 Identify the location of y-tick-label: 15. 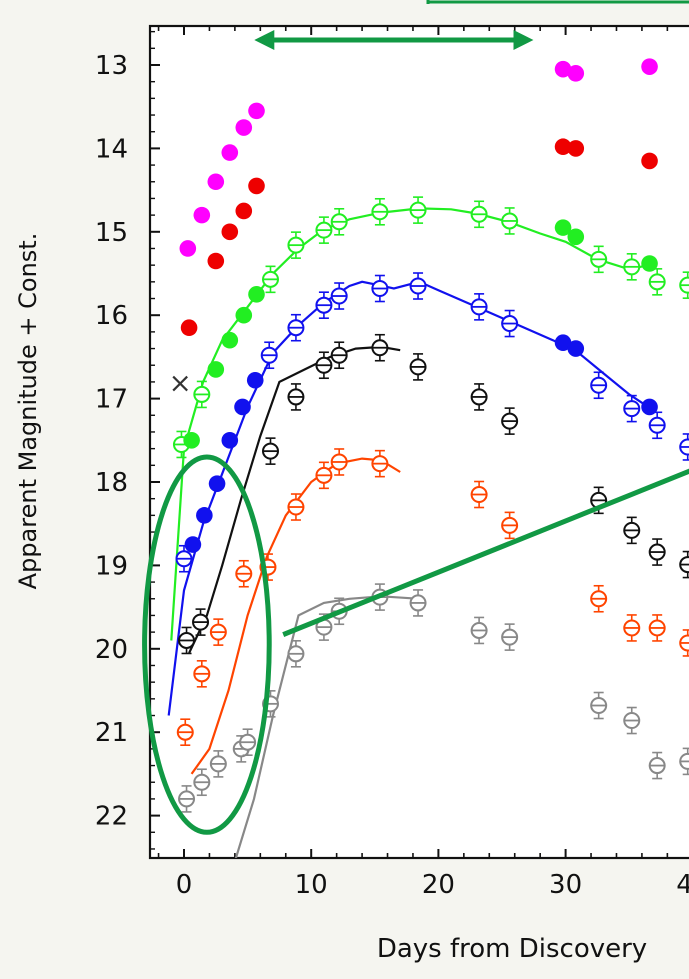
(111, 233).